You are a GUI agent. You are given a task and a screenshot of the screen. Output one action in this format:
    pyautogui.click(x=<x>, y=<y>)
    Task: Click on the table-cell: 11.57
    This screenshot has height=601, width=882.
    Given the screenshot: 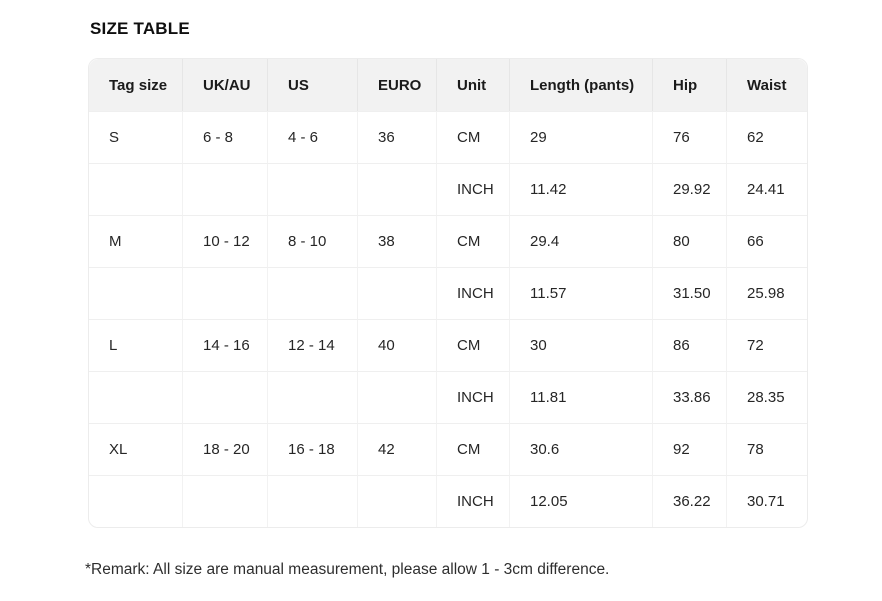 What is the action you would take?
    pyautogui.click(x=580, y=293)
    